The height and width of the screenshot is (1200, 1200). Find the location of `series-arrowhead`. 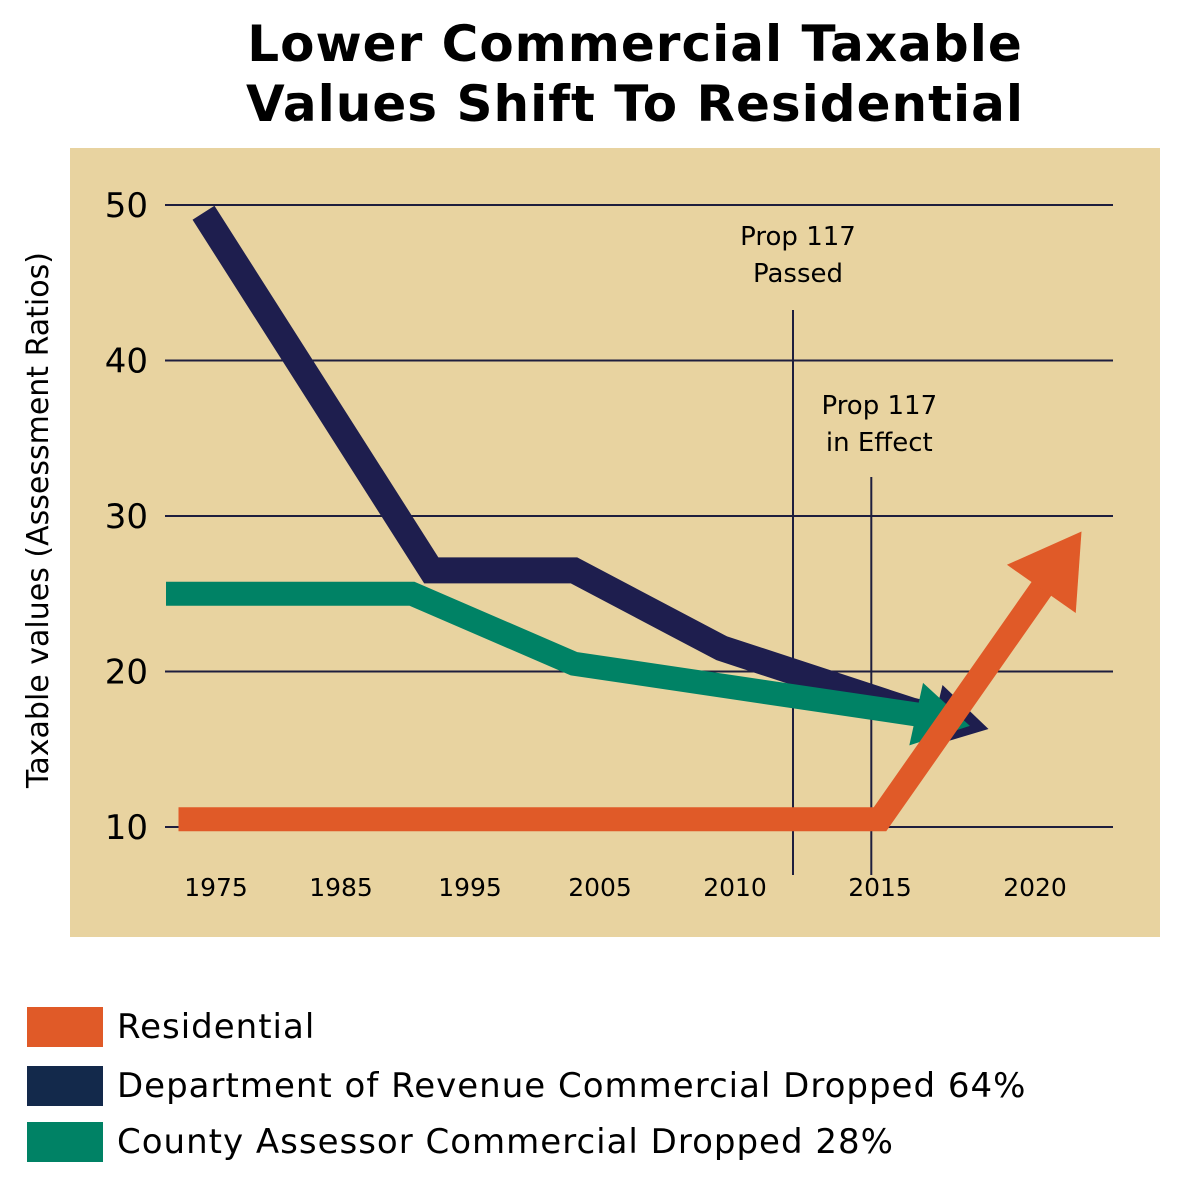

series-arrowhead is located at coordinates (1044, 572).